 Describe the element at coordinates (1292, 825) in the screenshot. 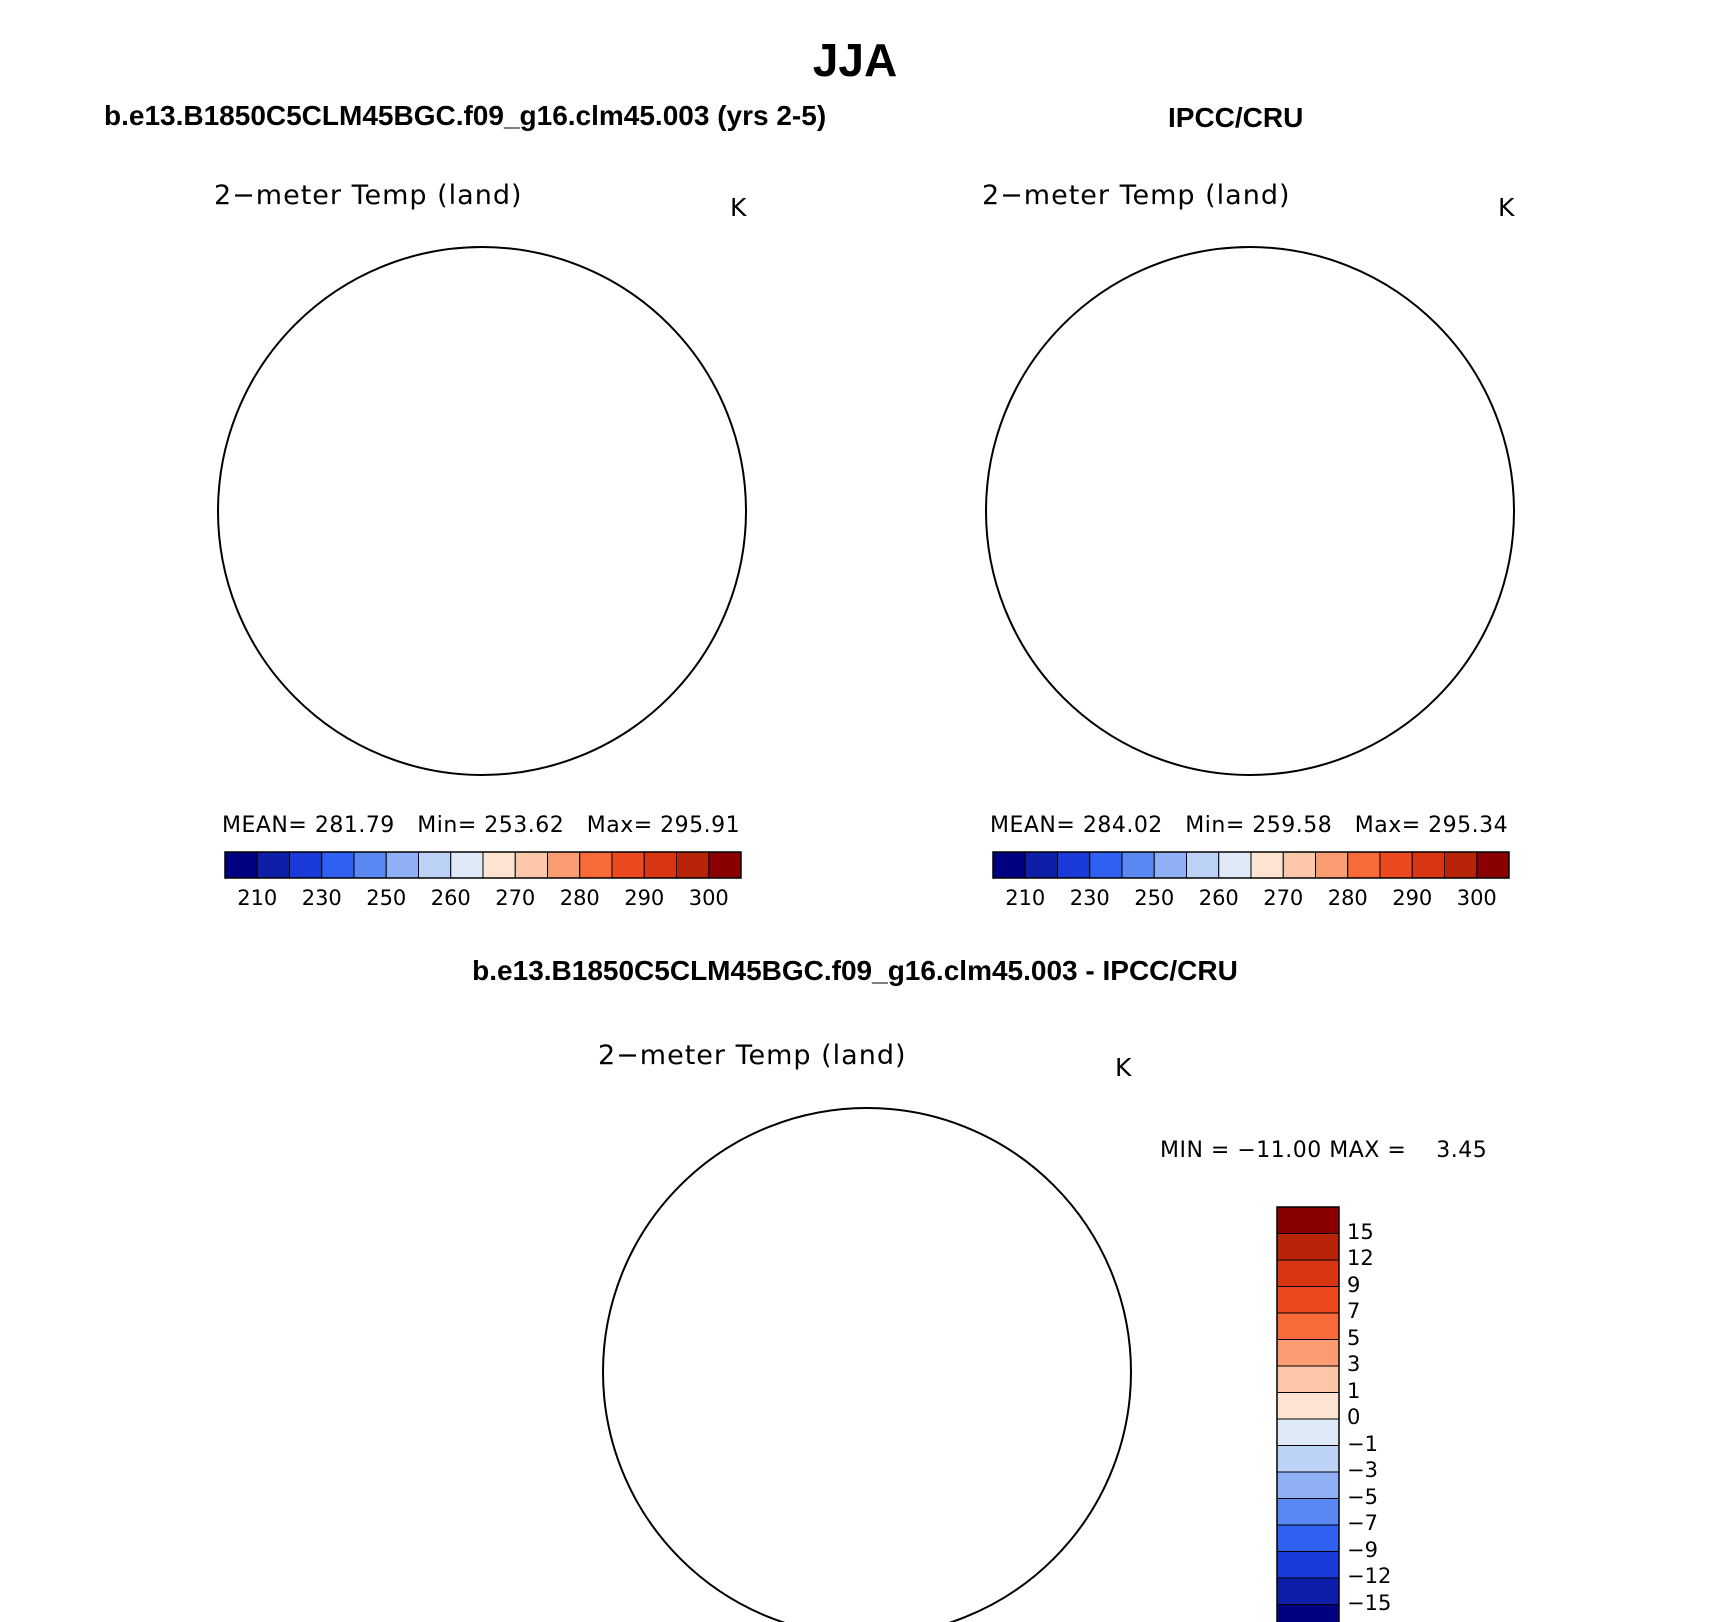

I see `obs-min-value: 259.58` at that location.